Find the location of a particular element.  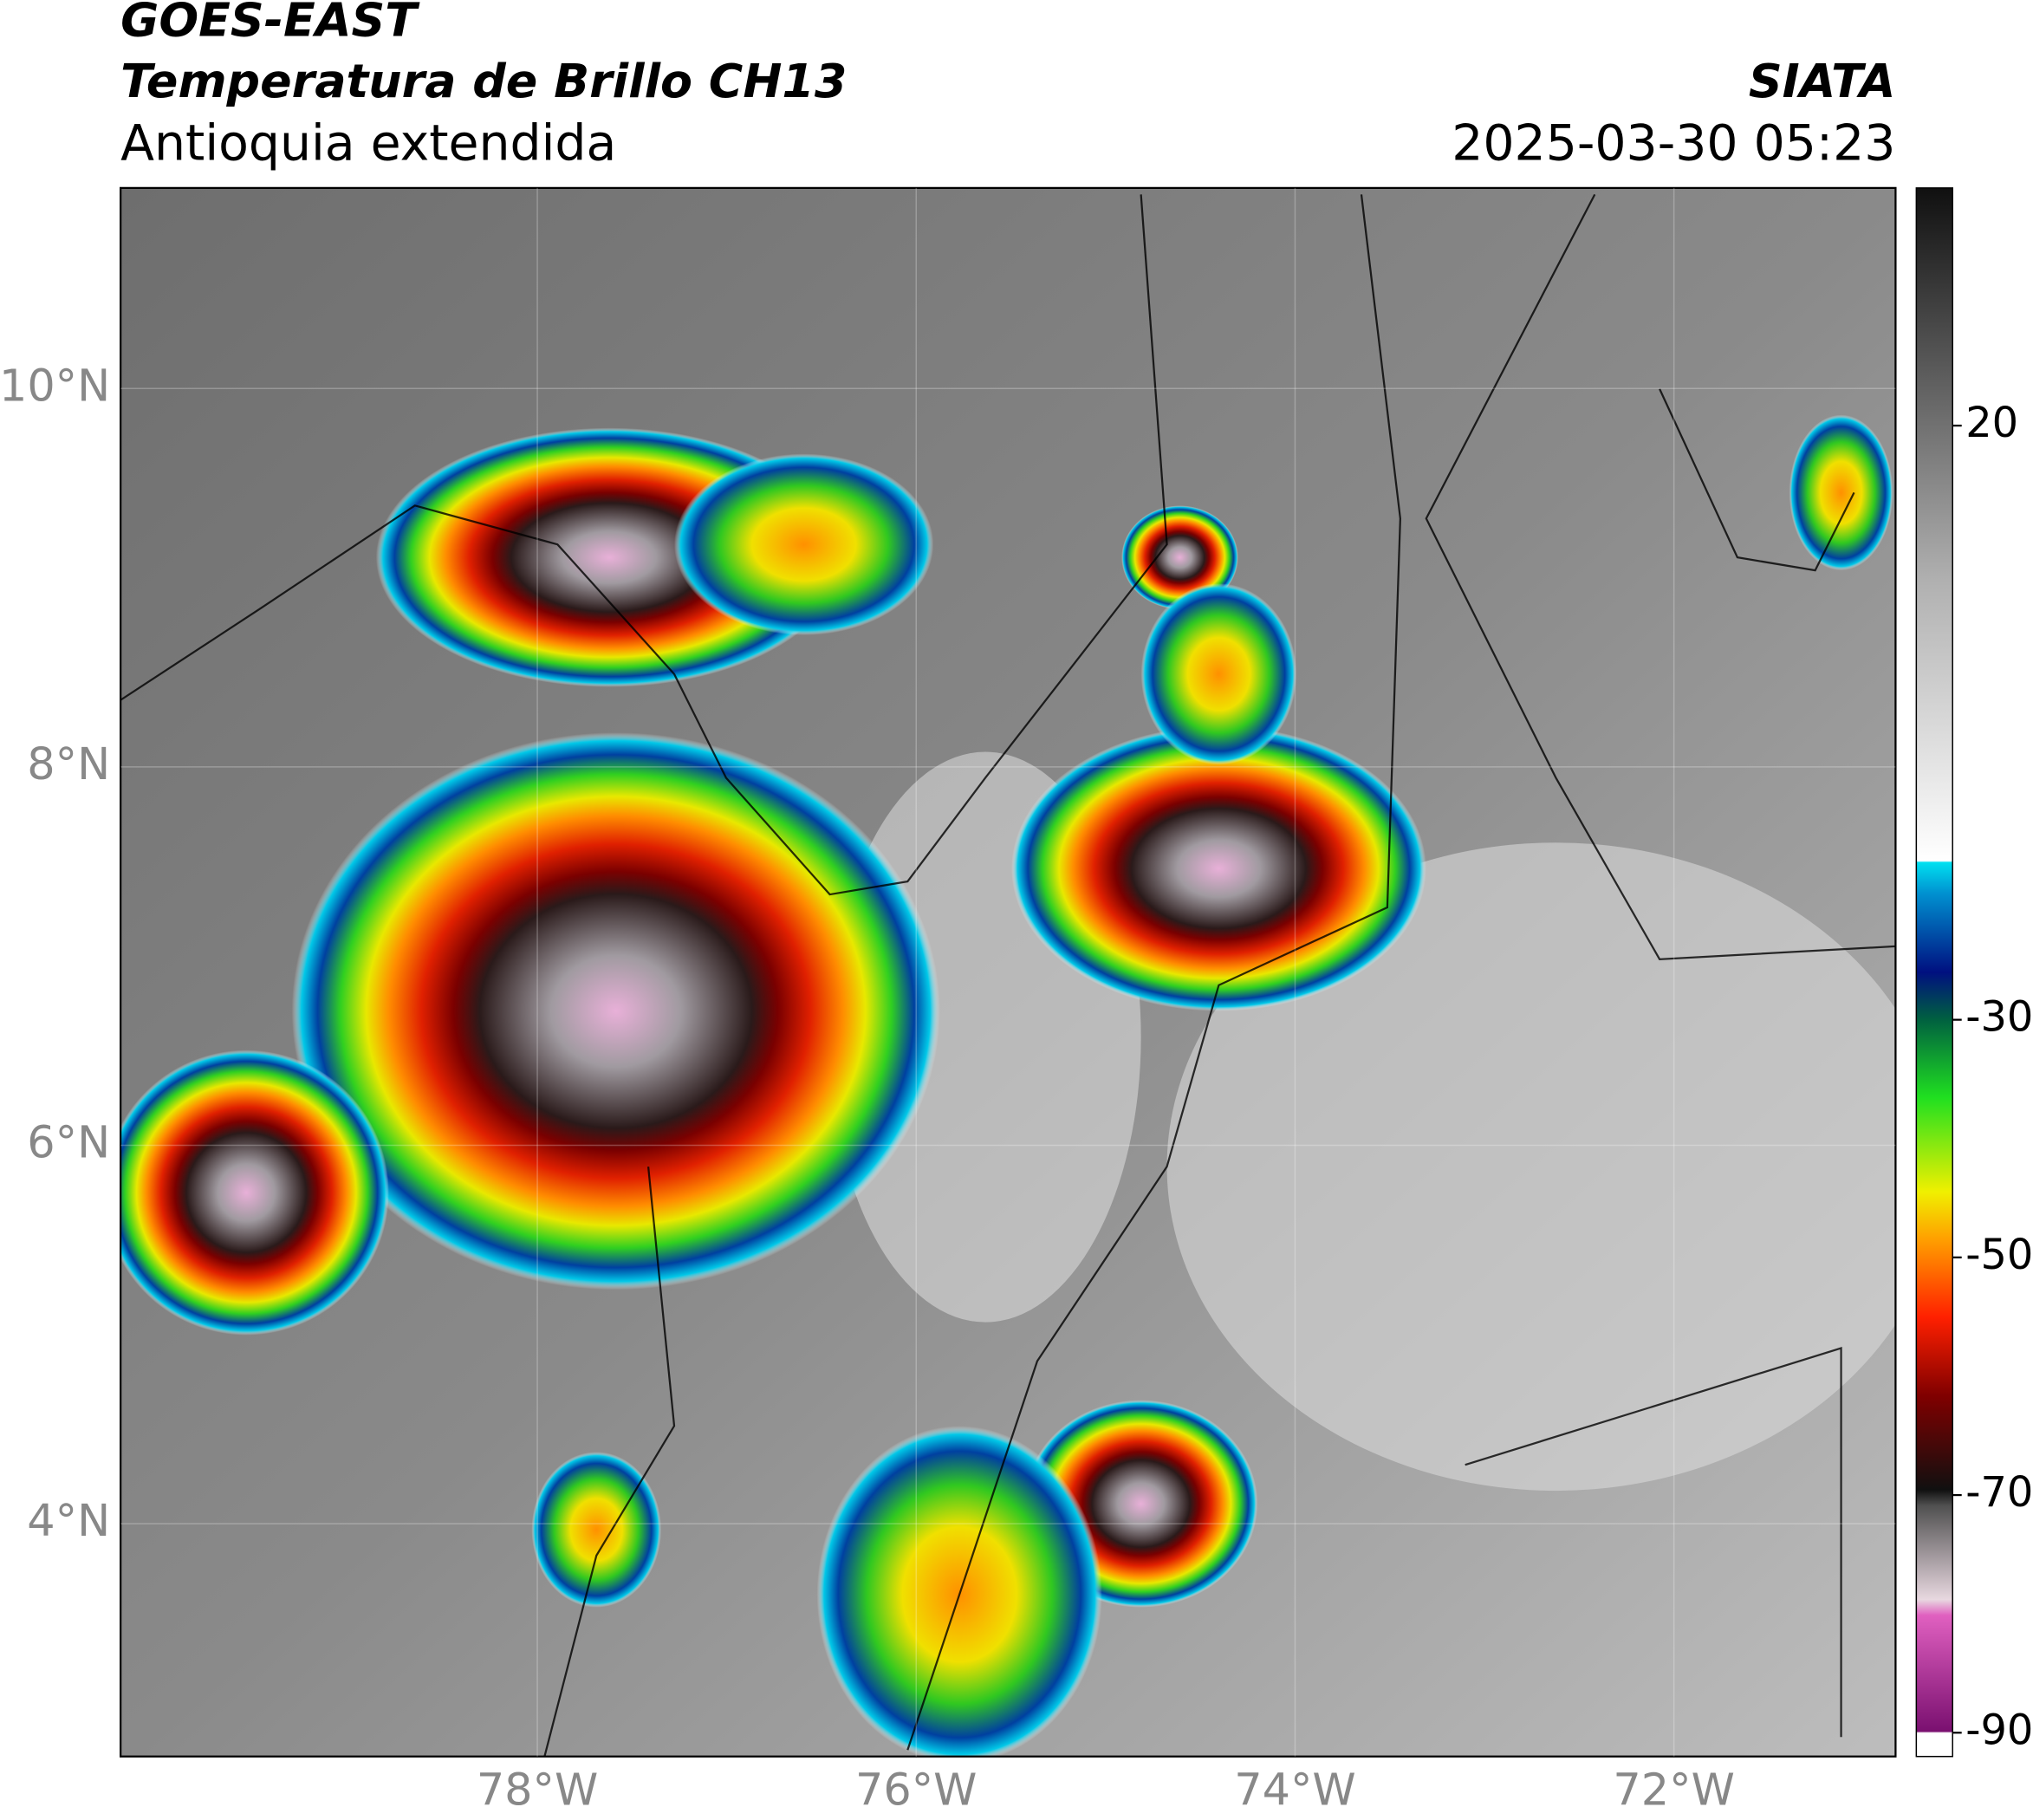

colorbar-label: -30 is located at coordinates (1999, 1018).